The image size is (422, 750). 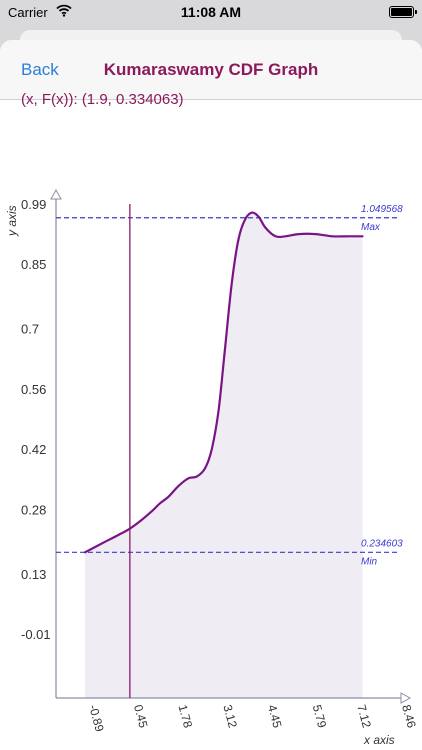 I want to click on x-tick-label: 4.45, so click(x=275, y=716).